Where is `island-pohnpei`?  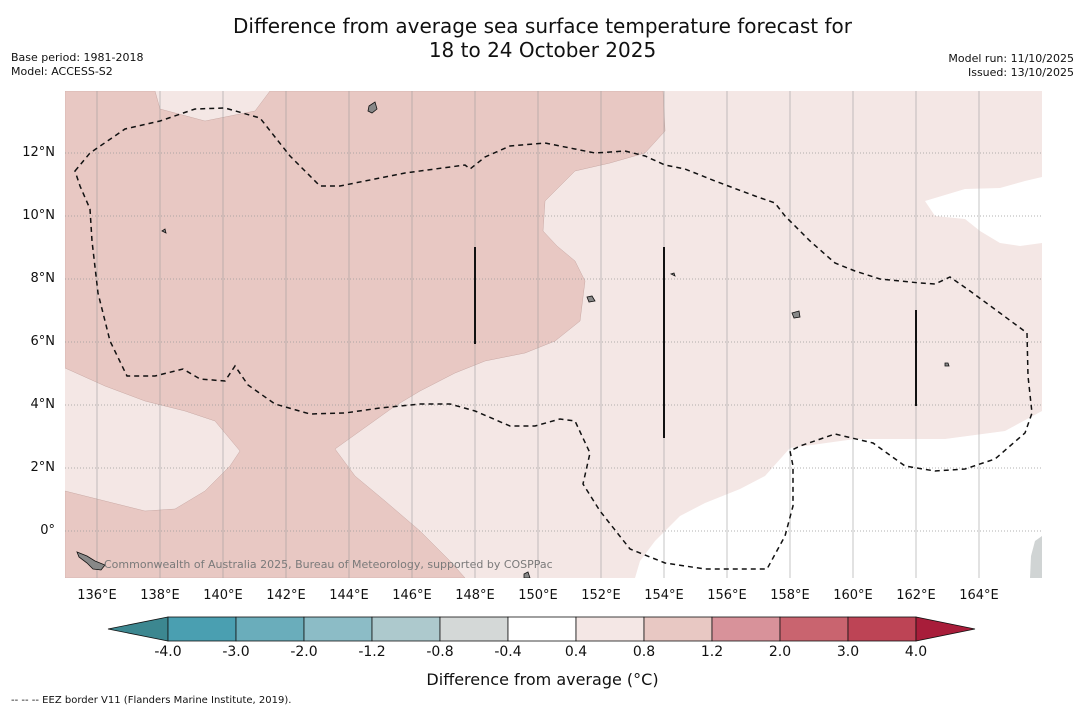
island-pohnpei is located at coordinates (796, 314).